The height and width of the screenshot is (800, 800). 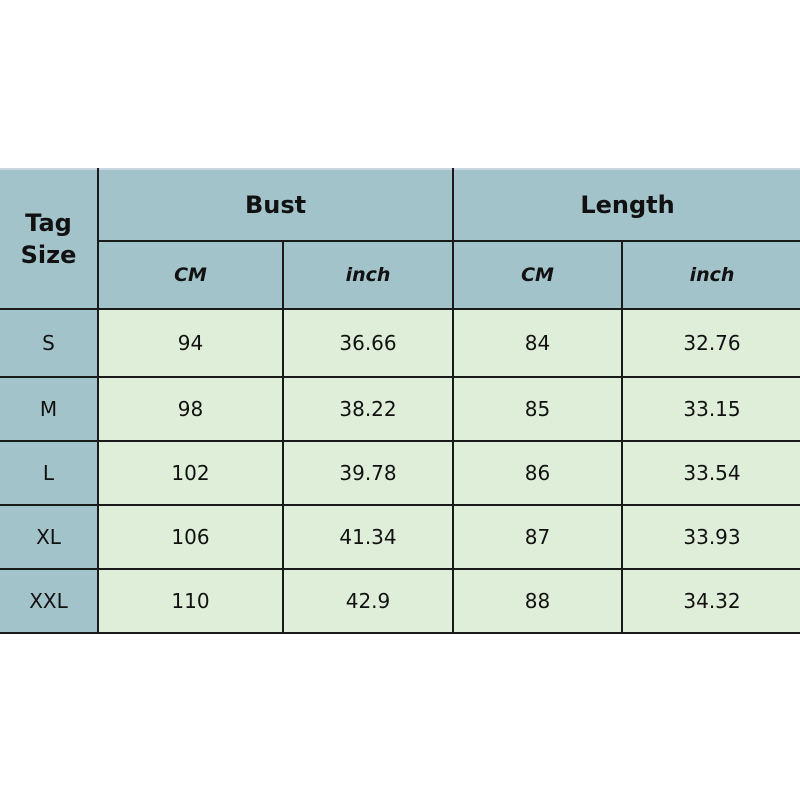 I want to click on table-row: L 102 39.78 86 33.54, so click(x=400, y=473).